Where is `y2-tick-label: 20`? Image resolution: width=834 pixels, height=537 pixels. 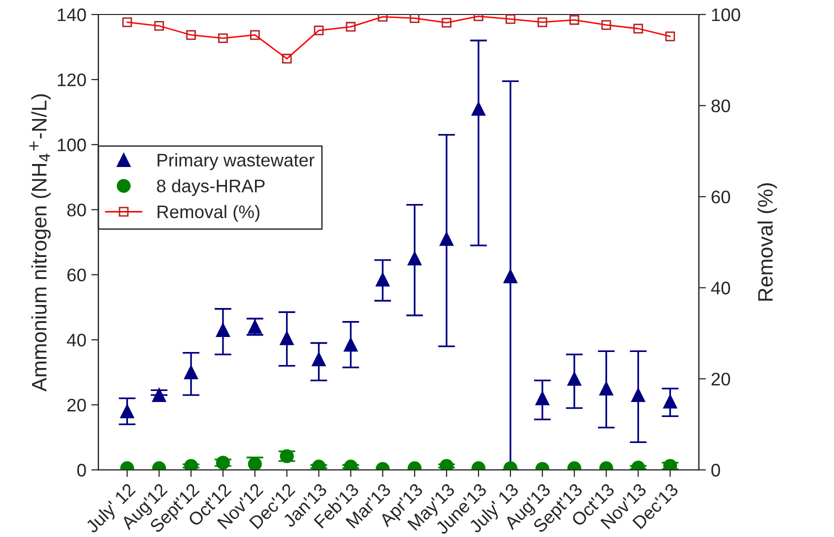
y2-tick-label: 20 is located at coordinates (721, 379).